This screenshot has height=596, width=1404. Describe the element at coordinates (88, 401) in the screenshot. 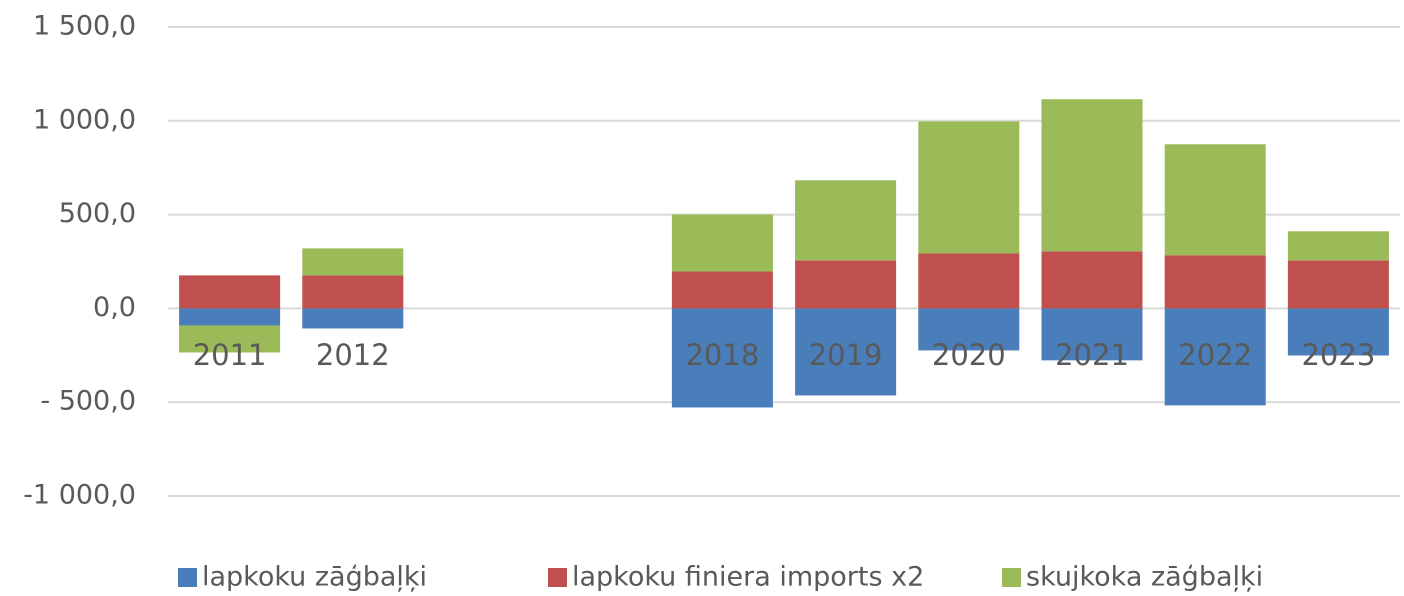

I see `y-tick-label: - 500,0` at that location.